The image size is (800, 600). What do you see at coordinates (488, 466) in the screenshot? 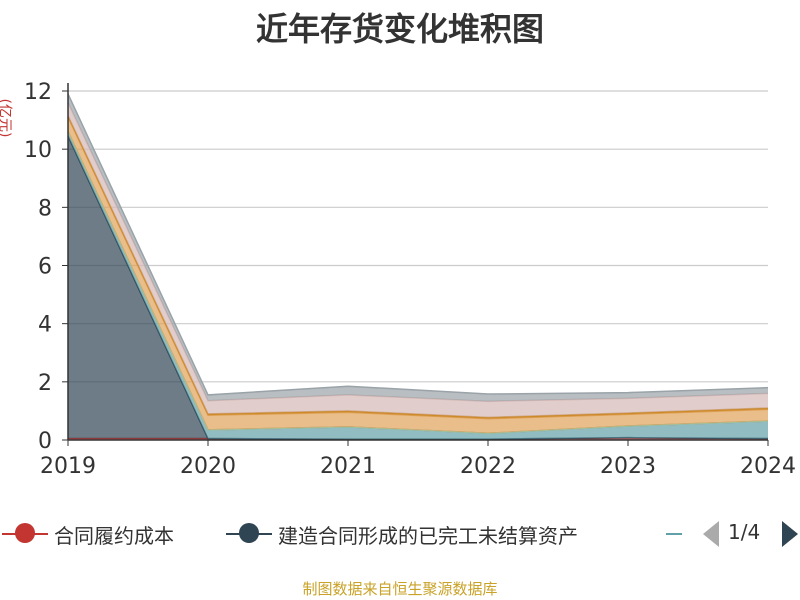
I see `x-tick-label: 2022` at bounding box center [488, 466].